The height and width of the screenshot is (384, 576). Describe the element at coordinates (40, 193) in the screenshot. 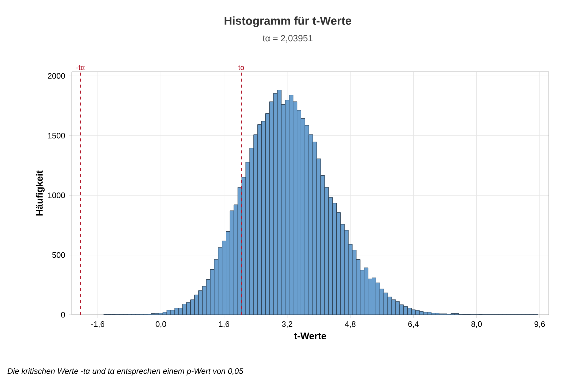

I see `y-axis-title: Häufigkeit` at that location.